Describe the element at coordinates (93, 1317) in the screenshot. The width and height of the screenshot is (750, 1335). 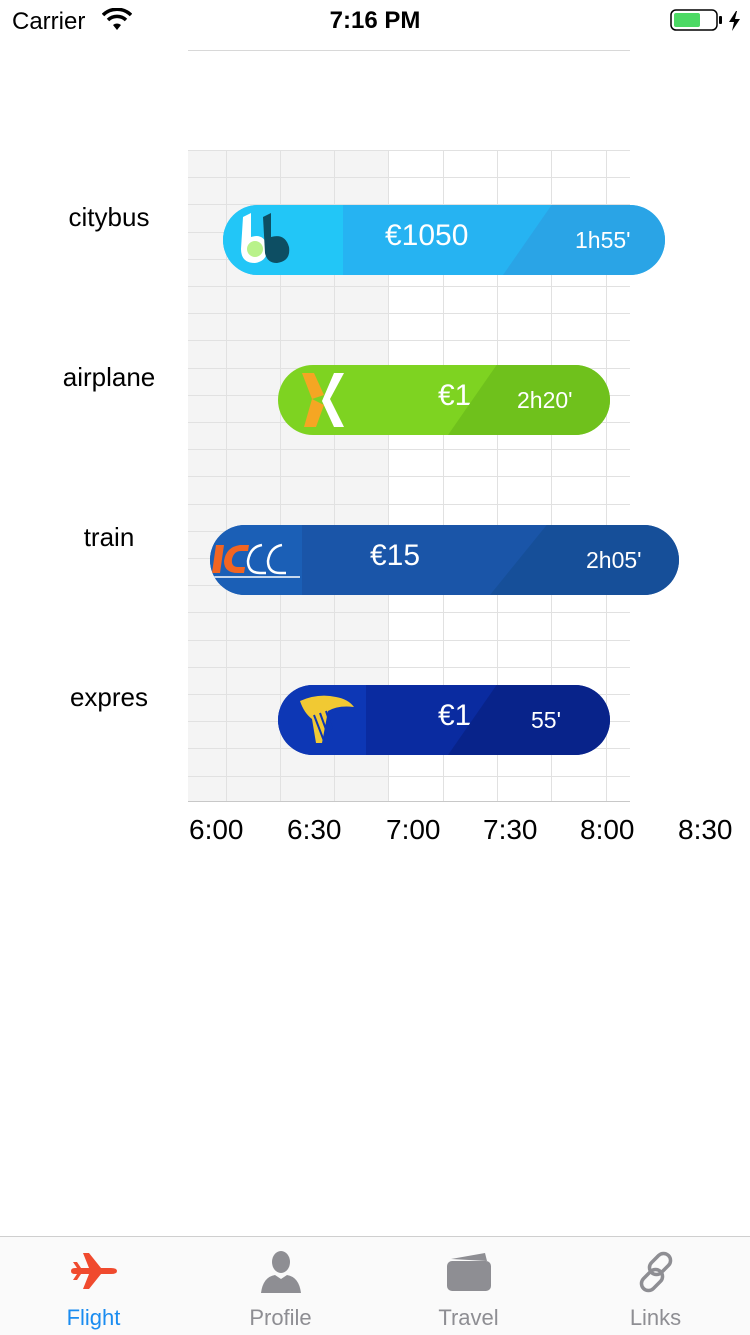
I see `tab-flight-label: Flight` at that location.